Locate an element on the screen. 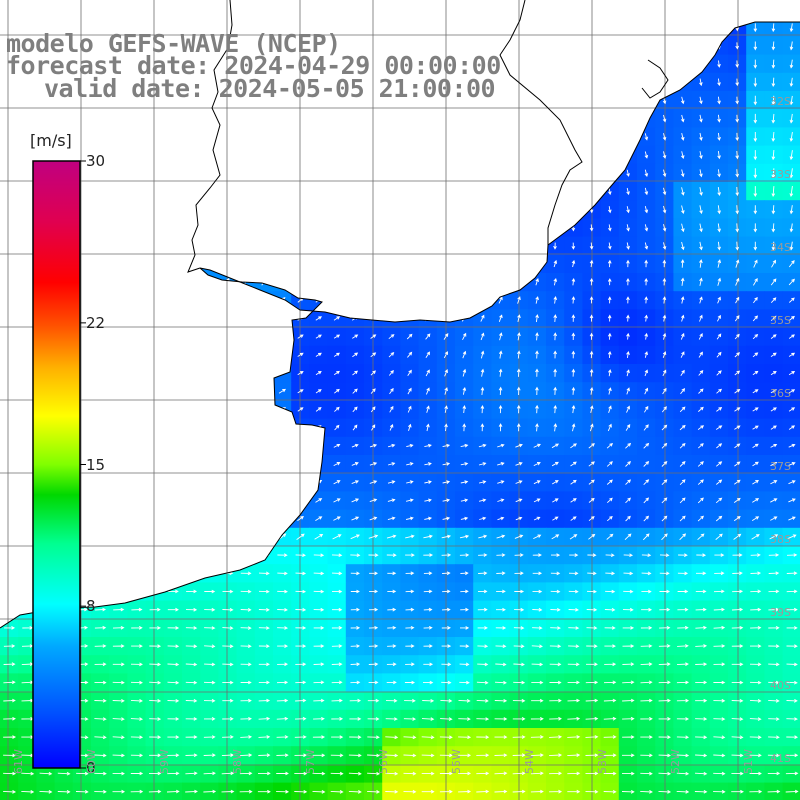 Image resolution: width=800 pixels, height=800 pixels. longitude-label: 52W is located at coordinates (675, 761).